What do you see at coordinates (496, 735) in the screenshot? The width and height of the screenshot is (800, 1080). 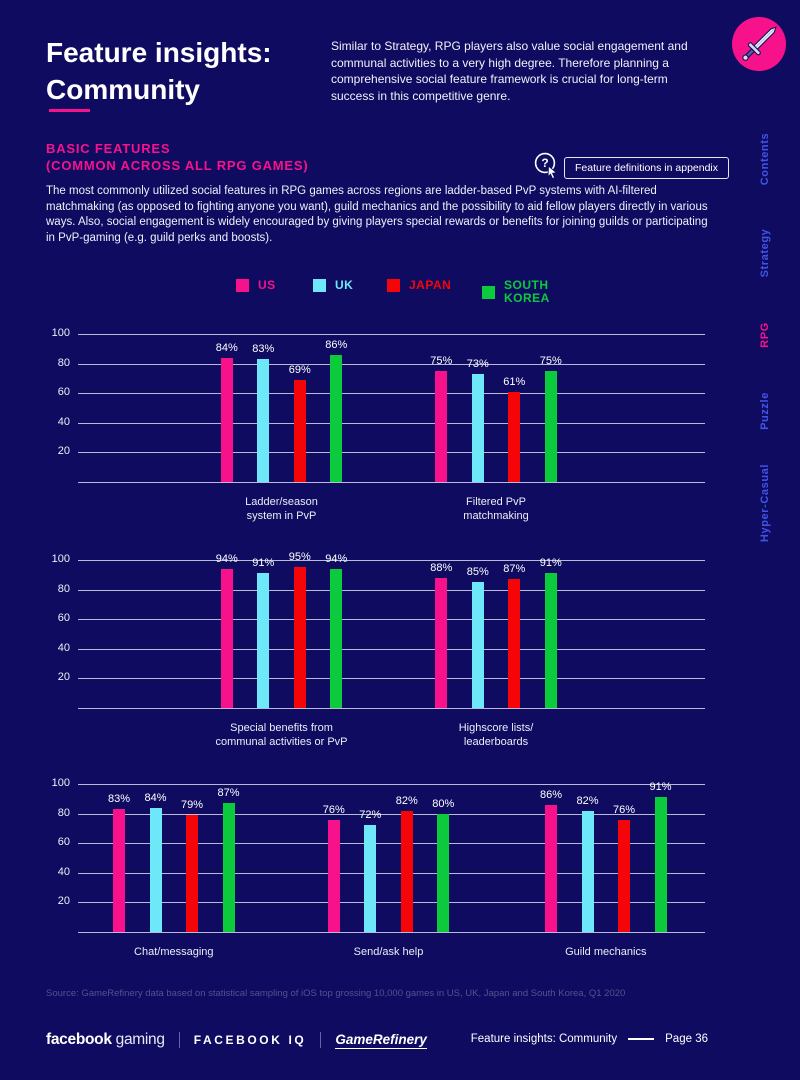 I see `category-label: Highscore lists/ leaderboards` at bounding box center [496, 735].